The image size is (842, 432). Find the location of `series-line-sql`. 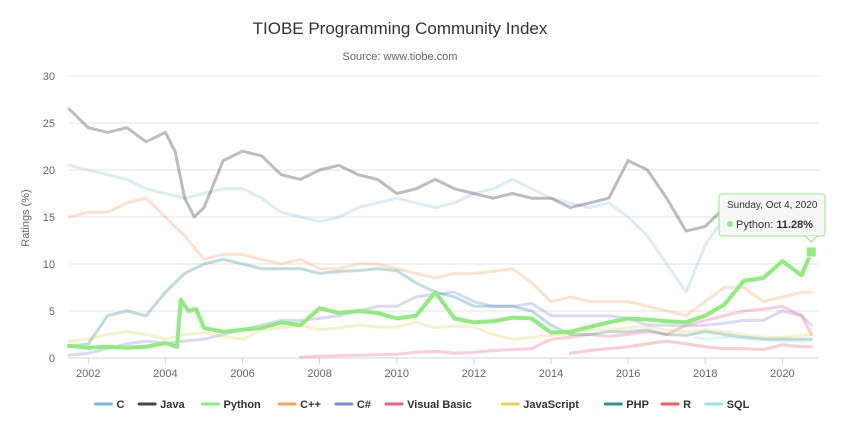

series-line-sql is located at coordinates (753, 339).